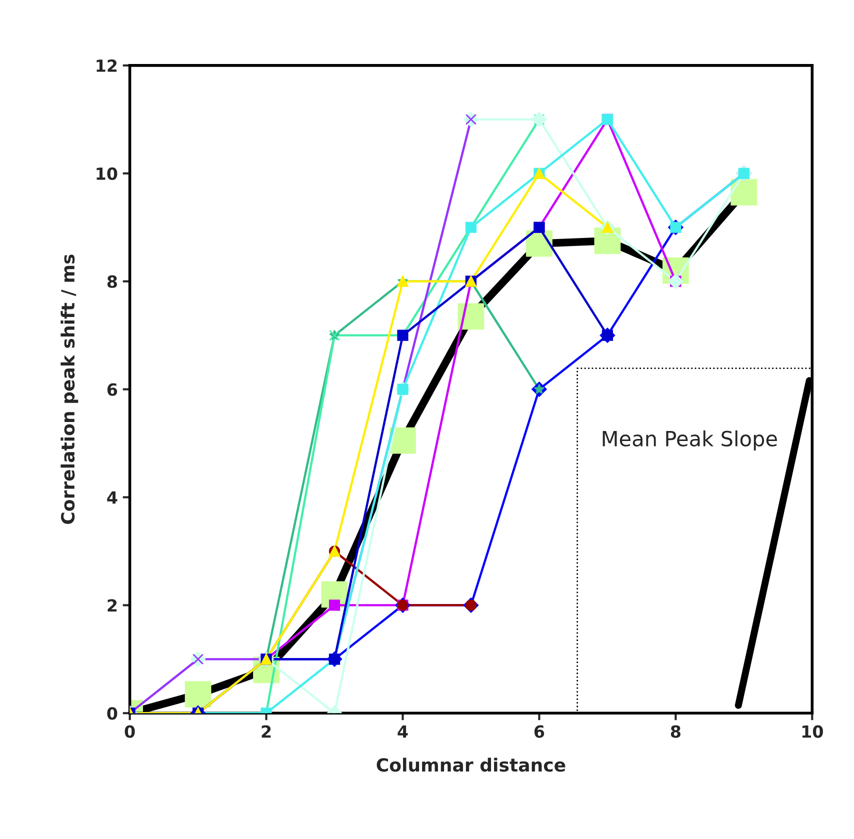 The image size is (854, 839). What do you see at coordinates (112, 497) in the screenshot?
I see `y-tick-label: 4` at bounding box center [112, 497].